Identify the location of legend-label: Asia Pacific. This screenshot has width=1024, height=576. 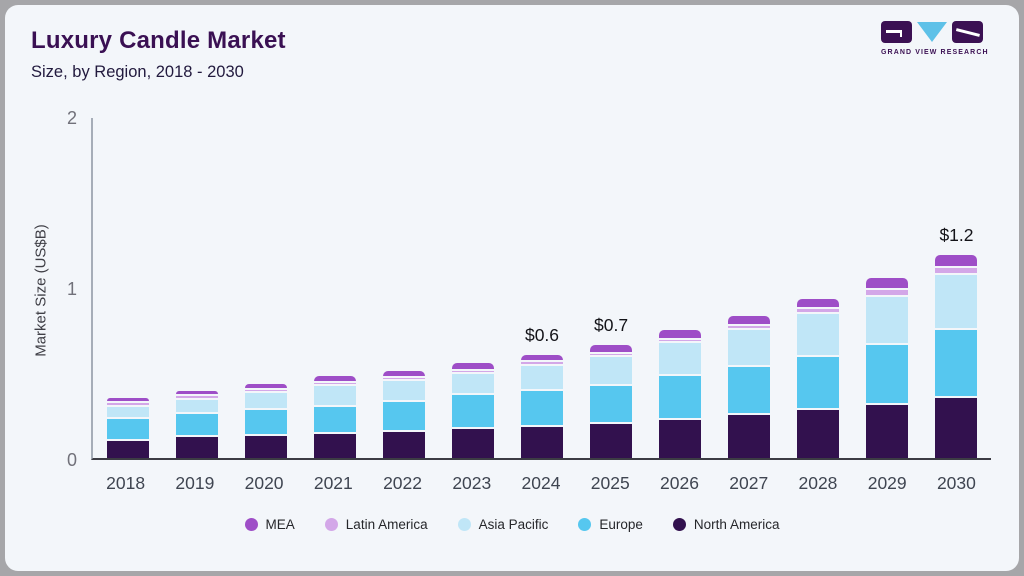
(513, 524).